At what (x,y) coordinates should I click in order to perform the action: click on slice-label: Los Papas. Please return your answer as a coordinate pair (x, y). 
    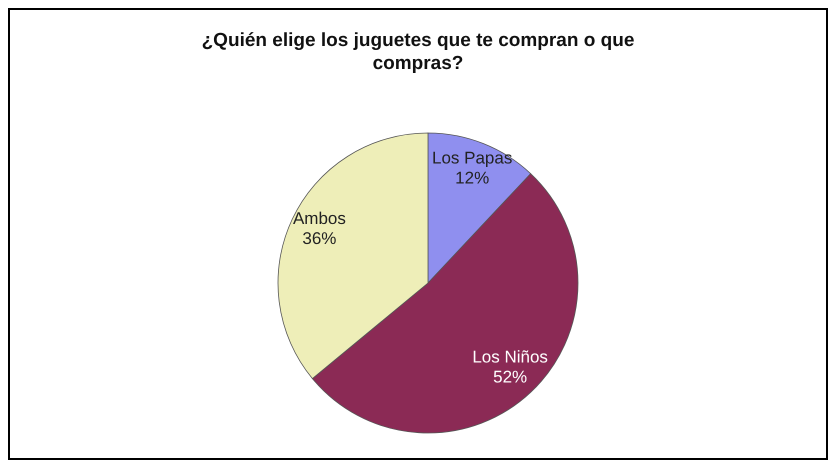
    Looking at the image, I should click on (472, 158).